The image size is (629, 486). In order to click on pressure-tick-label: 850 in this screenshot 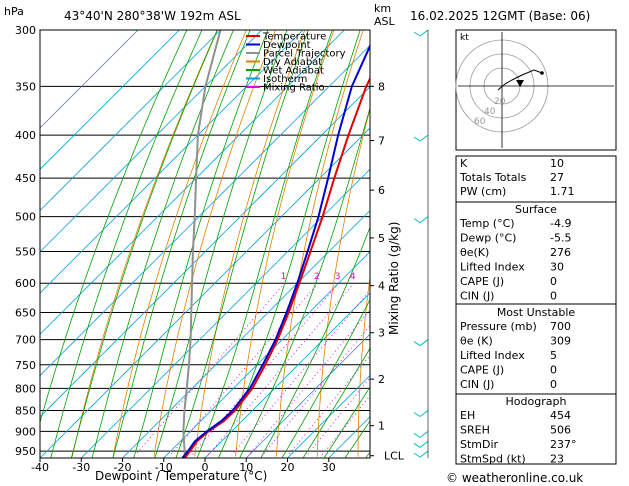, I will do `click(25, 411)`.